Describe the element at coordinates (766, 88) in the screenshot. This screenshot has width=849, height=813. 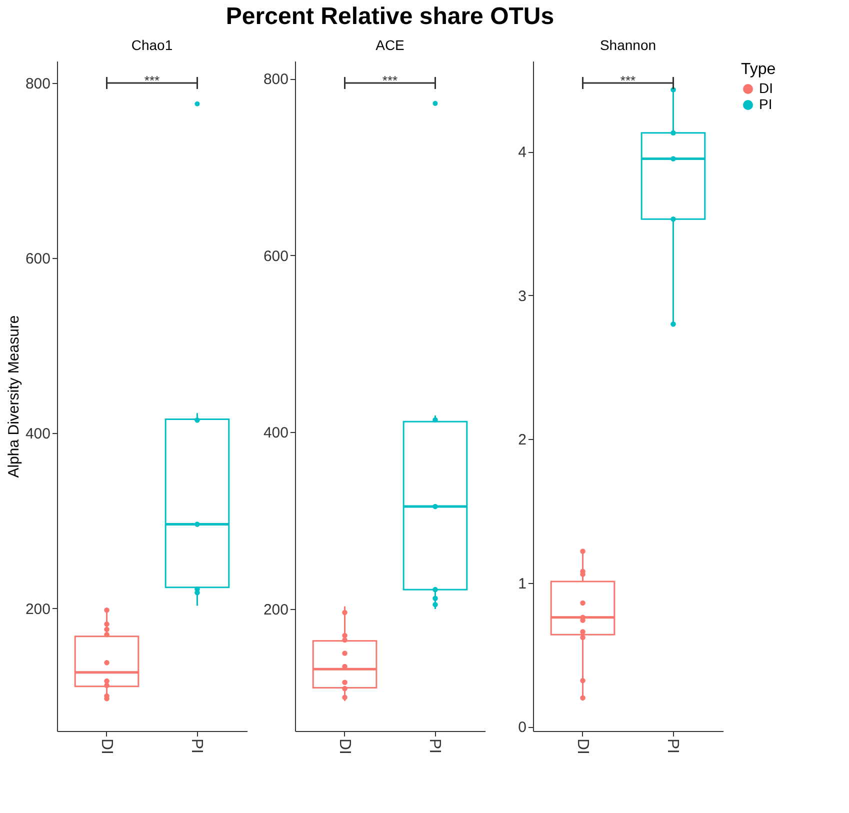
I see `legend-label: DI` at that location.